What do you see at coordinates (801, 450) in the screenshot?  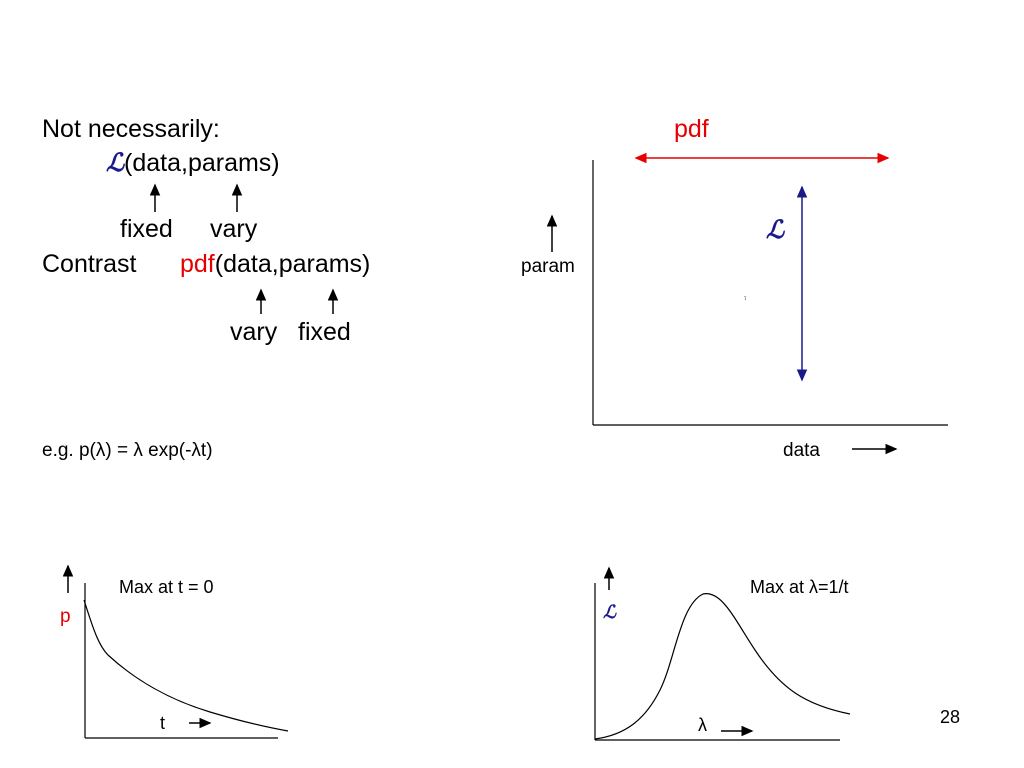 I see `data-label: data` at bounding box center [801, 450].